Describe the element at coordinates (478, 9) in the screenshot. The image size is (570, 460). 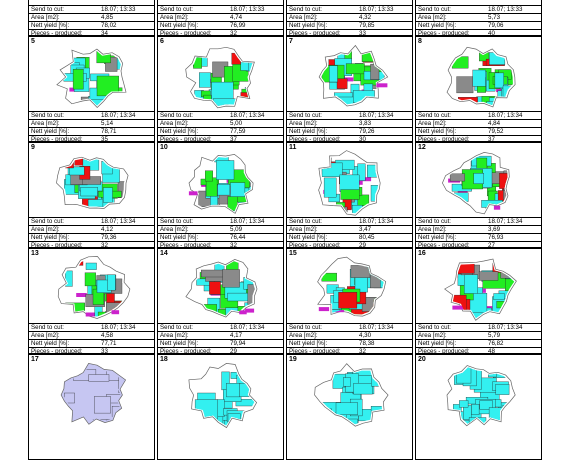
I see `send-to-cut-row: Send to cut: 18.07; 13:33` at that location.